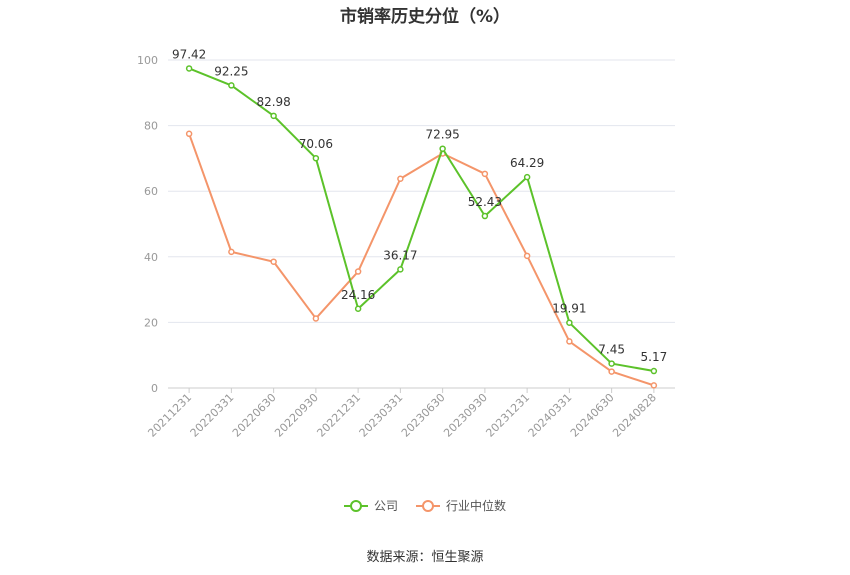  What do you see at coordinates (569, 309) in the screenshot?
I see `data-label-company-20240331: 19.91` at bounding box center [569, 309].